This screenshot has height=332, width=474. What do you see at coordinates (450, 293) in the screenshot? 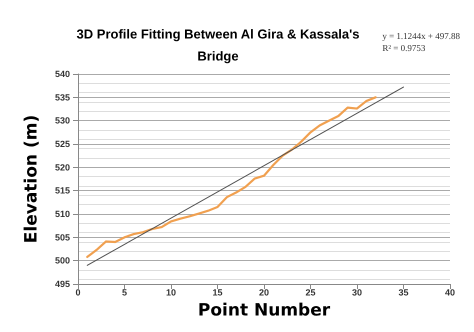
I see `x-tick-label: 40` at bounding box center [450, 293].